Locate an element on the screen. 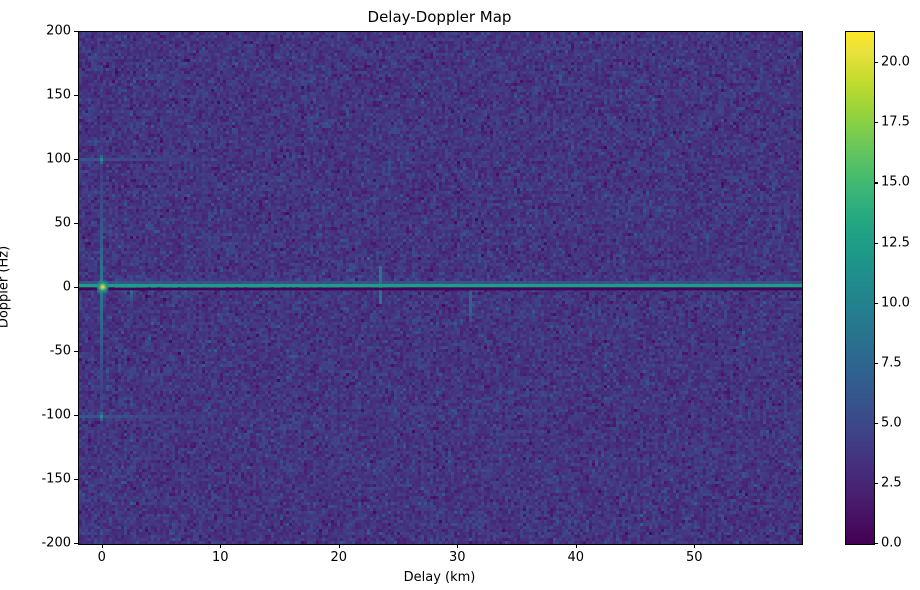 This screenshot has height=590, width=920. y-axis-tick-label: -50 is located at coordinates (60, 351).